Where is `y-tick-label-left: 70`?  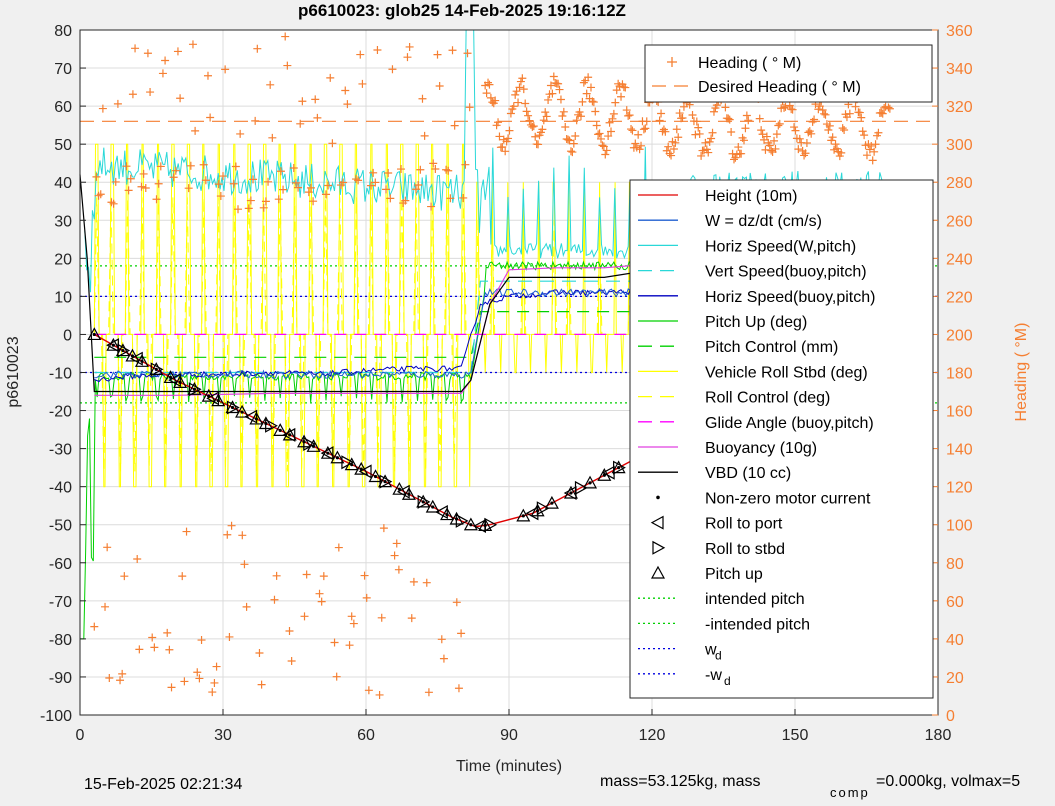 y-tick-label-left: 70 is located at coordinates (63, 69).